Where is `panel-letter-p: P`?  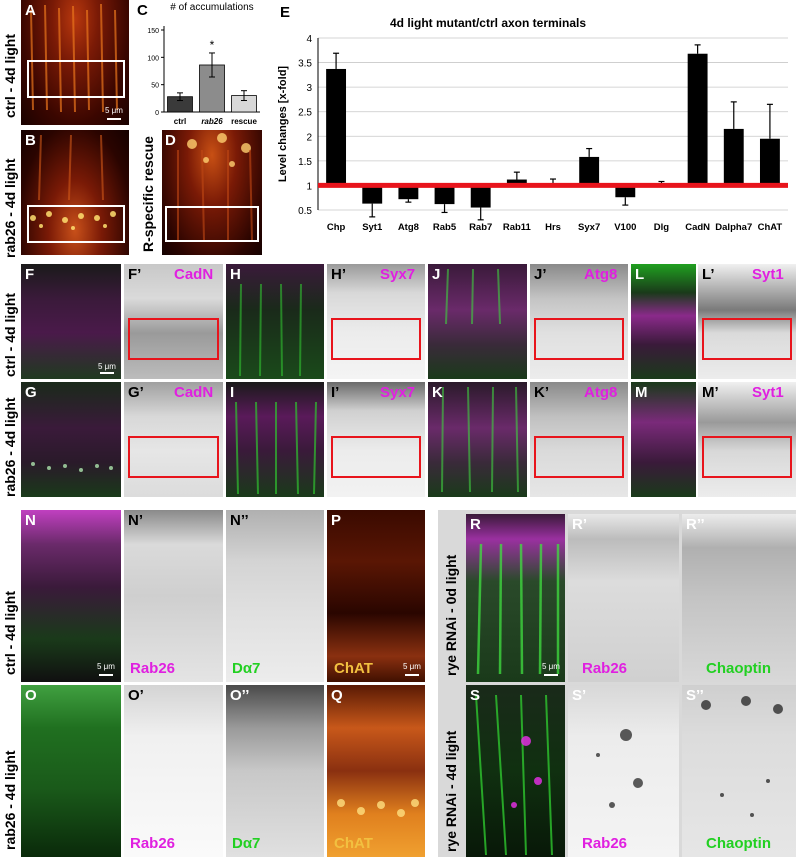
panel-letter-p: P is located at coordinates (336, 520).